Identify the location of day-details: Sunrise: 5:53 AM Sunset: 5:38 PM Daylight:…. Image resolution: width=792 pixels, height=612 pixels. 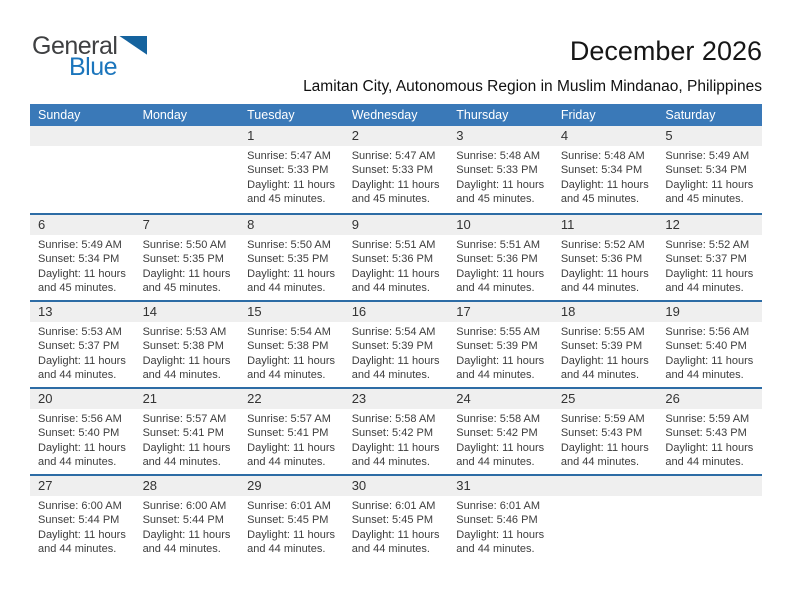
(187, 352).